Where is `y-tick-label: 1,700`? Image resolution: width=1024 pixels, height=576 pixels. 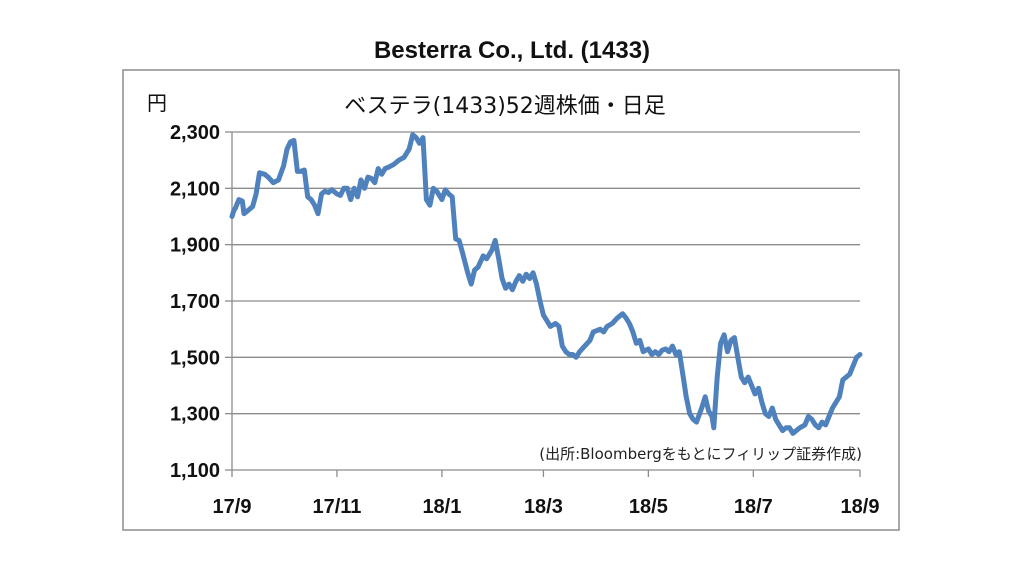 y-tick-label: 1,700 is located at coordinates (195, 302).